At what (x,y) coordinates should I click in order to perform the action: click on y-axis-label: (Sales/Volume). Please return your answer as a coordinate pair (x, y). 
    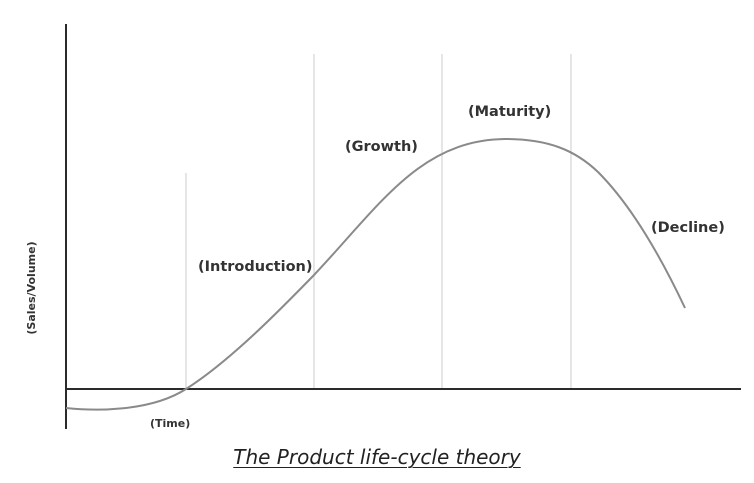
    Looking at the image, I should click on (31, 287).